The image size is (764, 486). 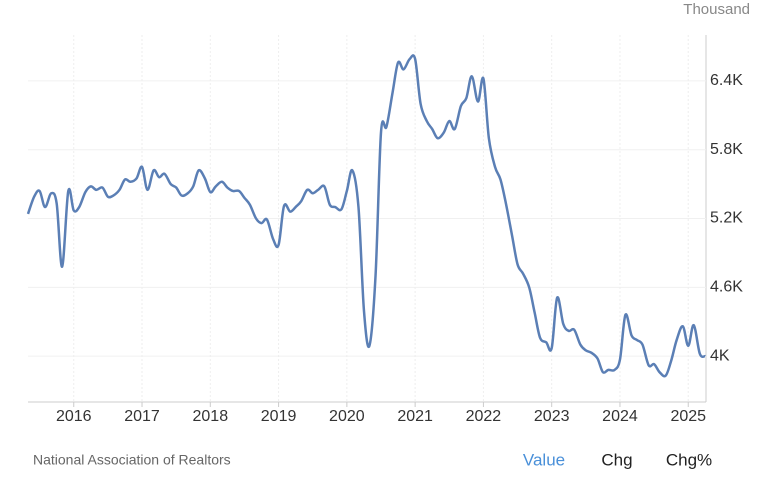 I want to click on tab-chg-pct: Chg%, so click(x=689, y=459).